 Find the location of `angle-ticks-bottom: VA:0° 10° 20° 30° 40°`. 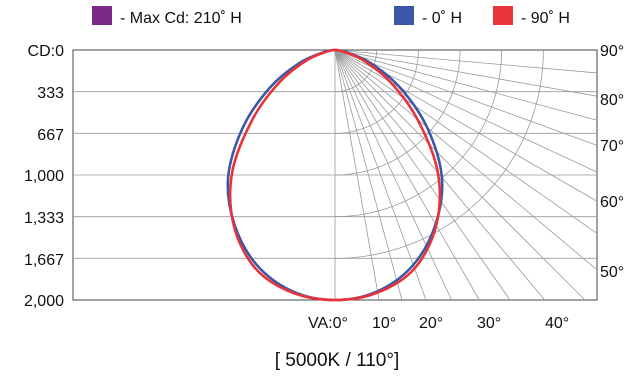

angle-ticks-bottom: VA:0° 10° 20° 30° 40° is located at coordinates (438, 323).